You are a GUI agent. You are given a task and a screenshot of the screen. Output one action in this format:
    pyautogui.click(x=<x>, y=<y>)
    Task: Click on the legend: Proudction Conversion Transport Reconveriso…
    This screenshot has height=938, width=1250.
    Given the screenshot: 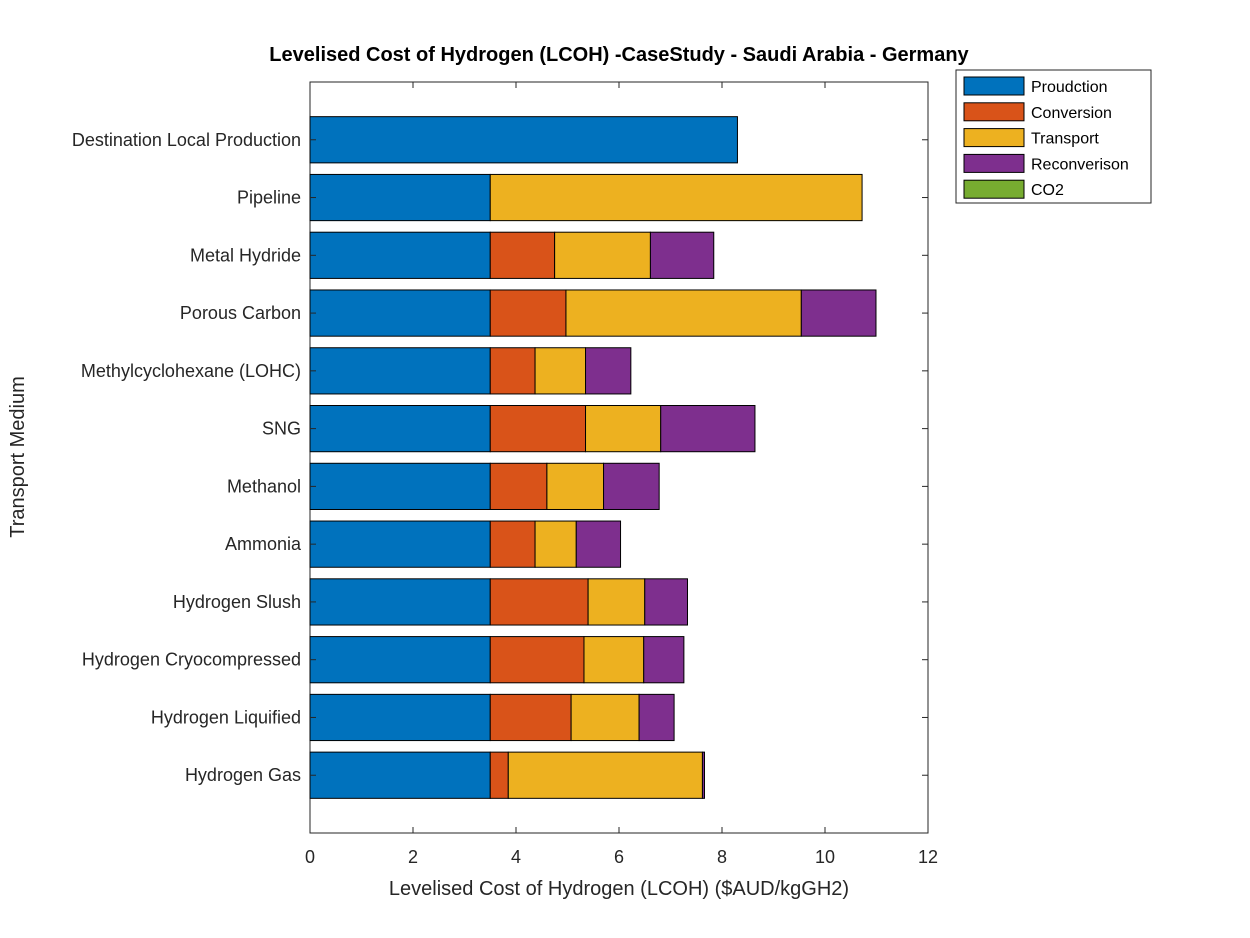 What is the action you would take?
    pyautogui.click(x=1053, y=136)
    